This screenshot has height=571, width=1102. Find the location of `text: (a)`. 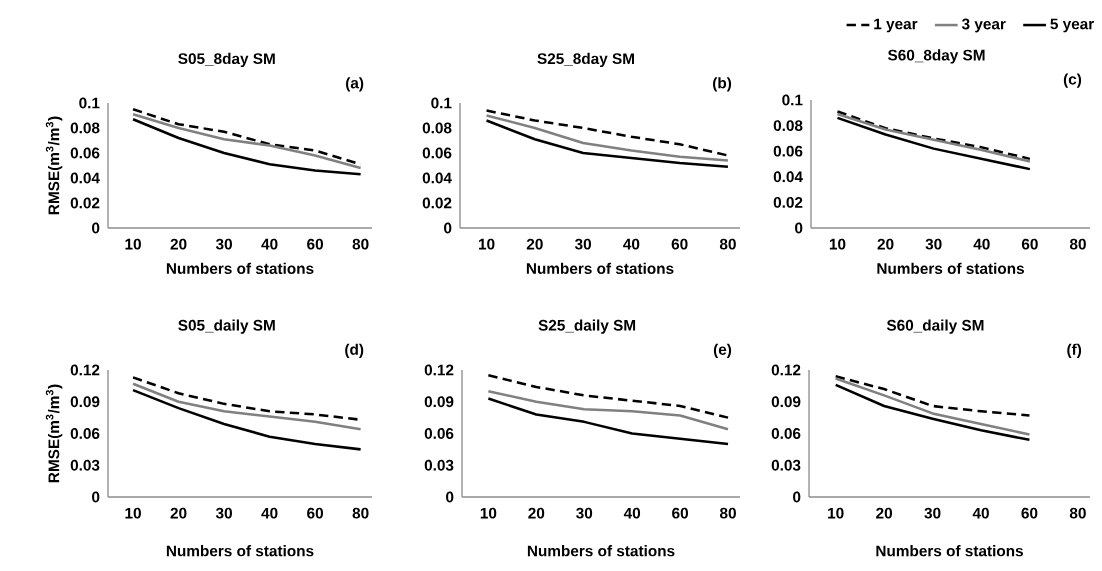

text: (a) is located at coordinates (355, 84).